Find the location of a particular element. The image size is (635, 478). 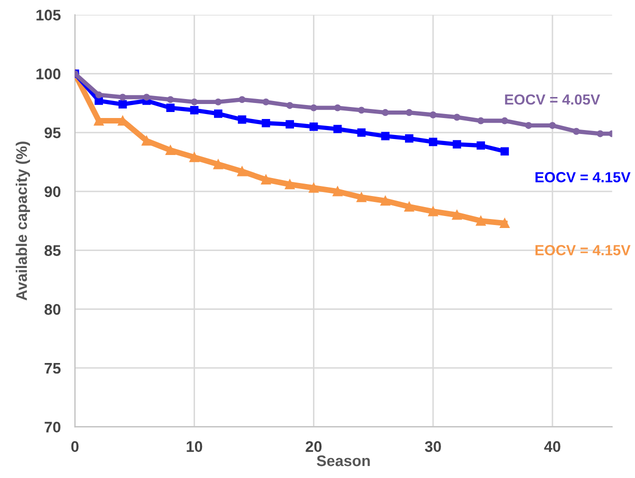

y-tick-label: 70 is located at coordinates (52, 427).